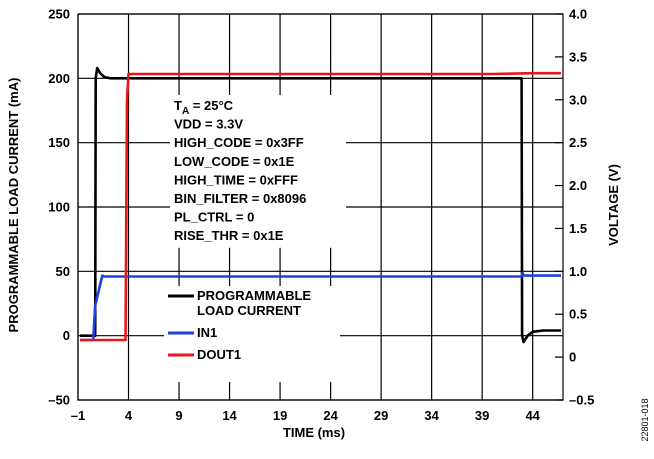 The height and width of the screenshot is (459, 654). I want to click on annotation-line: TA = 25°C, so click(204, 107).